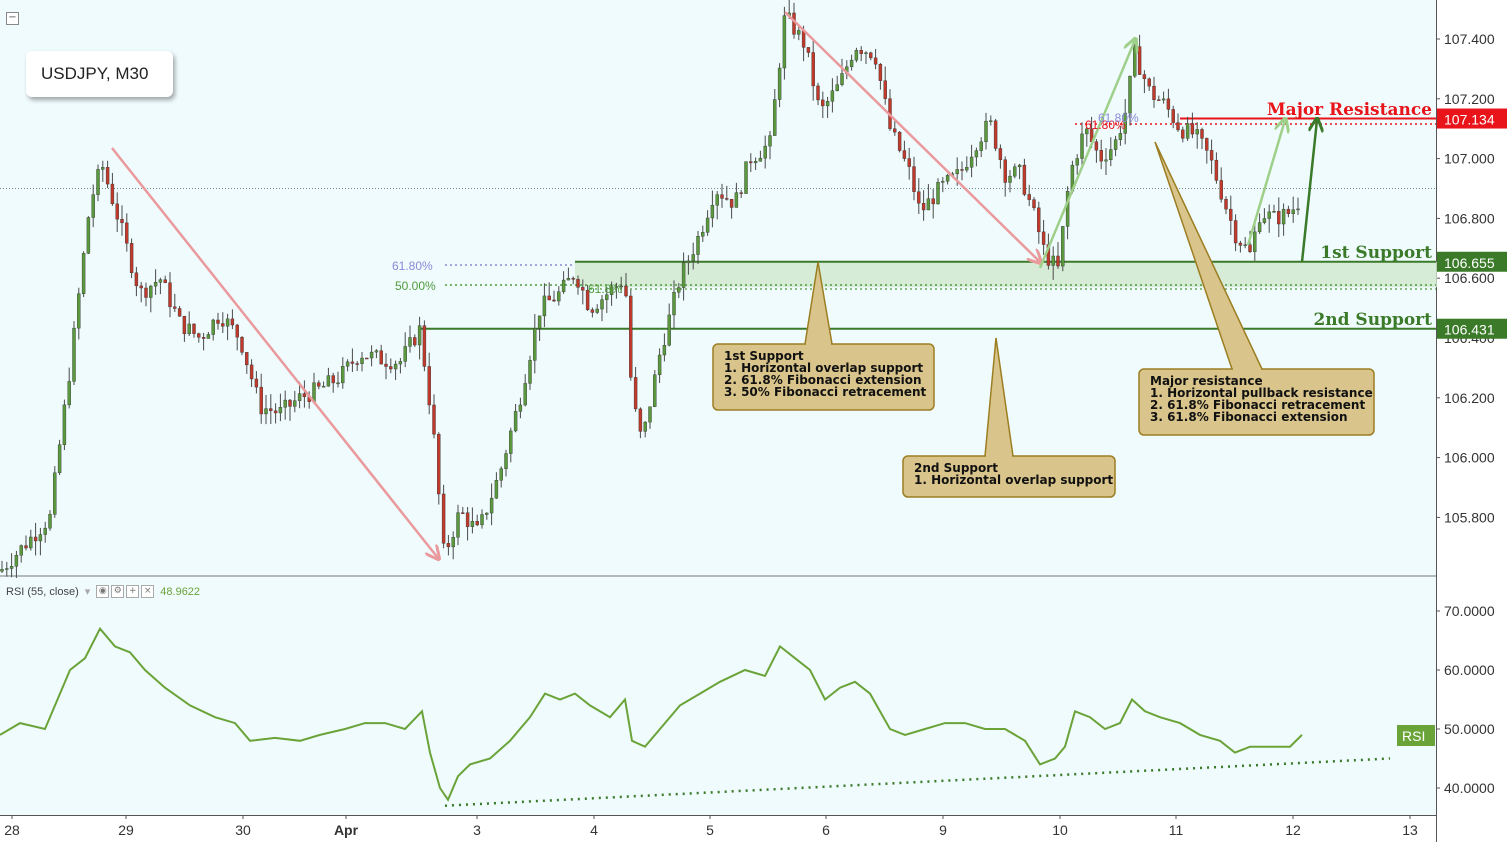  What do you see at coordinates (1469, 263) in the screenshot?
I see `level-price-text: 106.655` at bounding box center [1469, 263].